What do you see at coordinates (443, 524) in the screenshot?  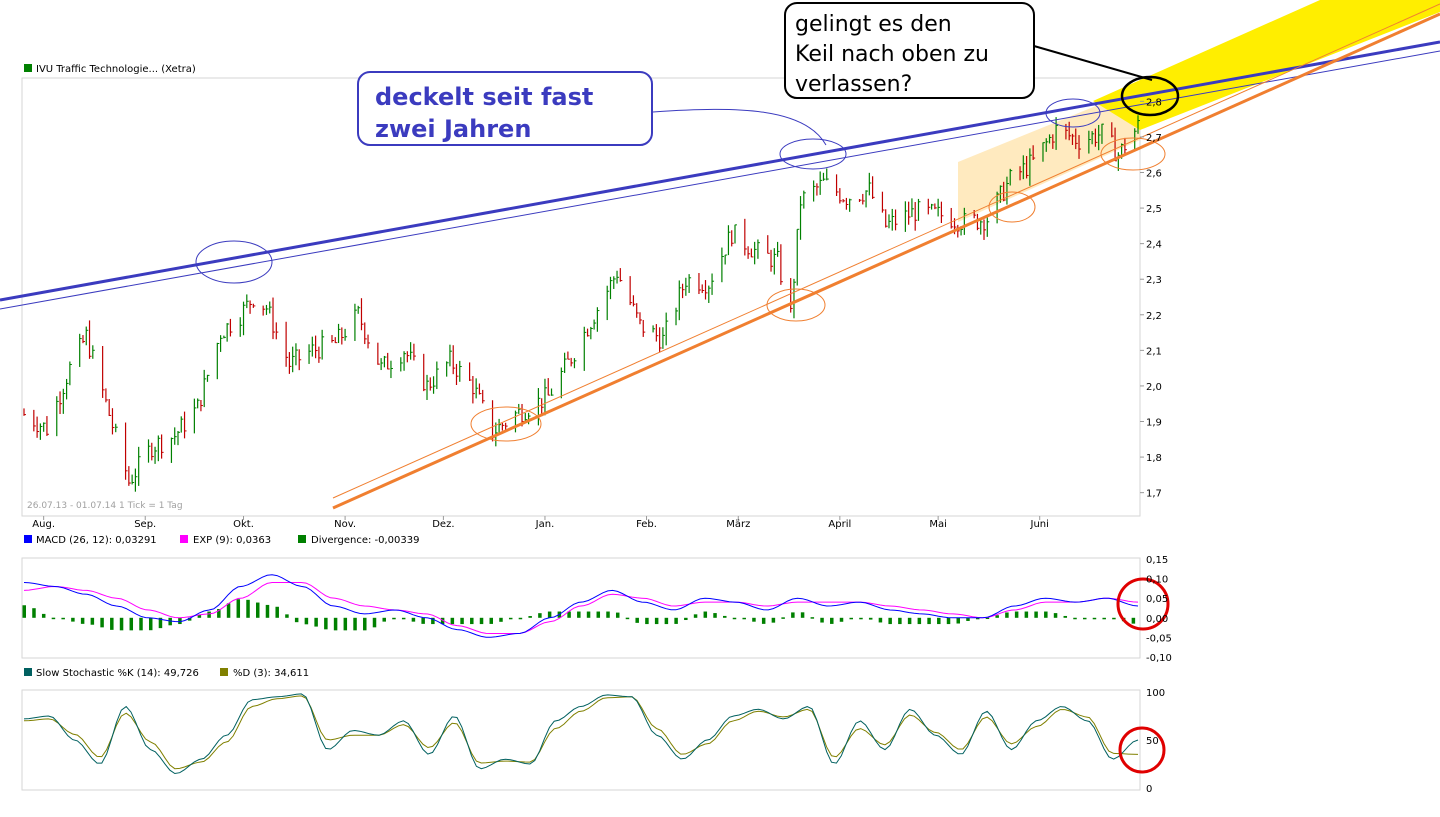 I see `x-tick-label: Dez.` at bounding box center [443, 524].